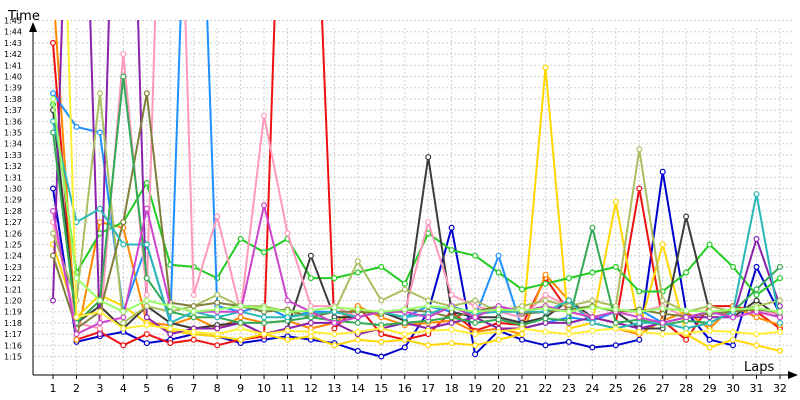  I want to click on y-tick-label: 1:18, so click(13, 323).